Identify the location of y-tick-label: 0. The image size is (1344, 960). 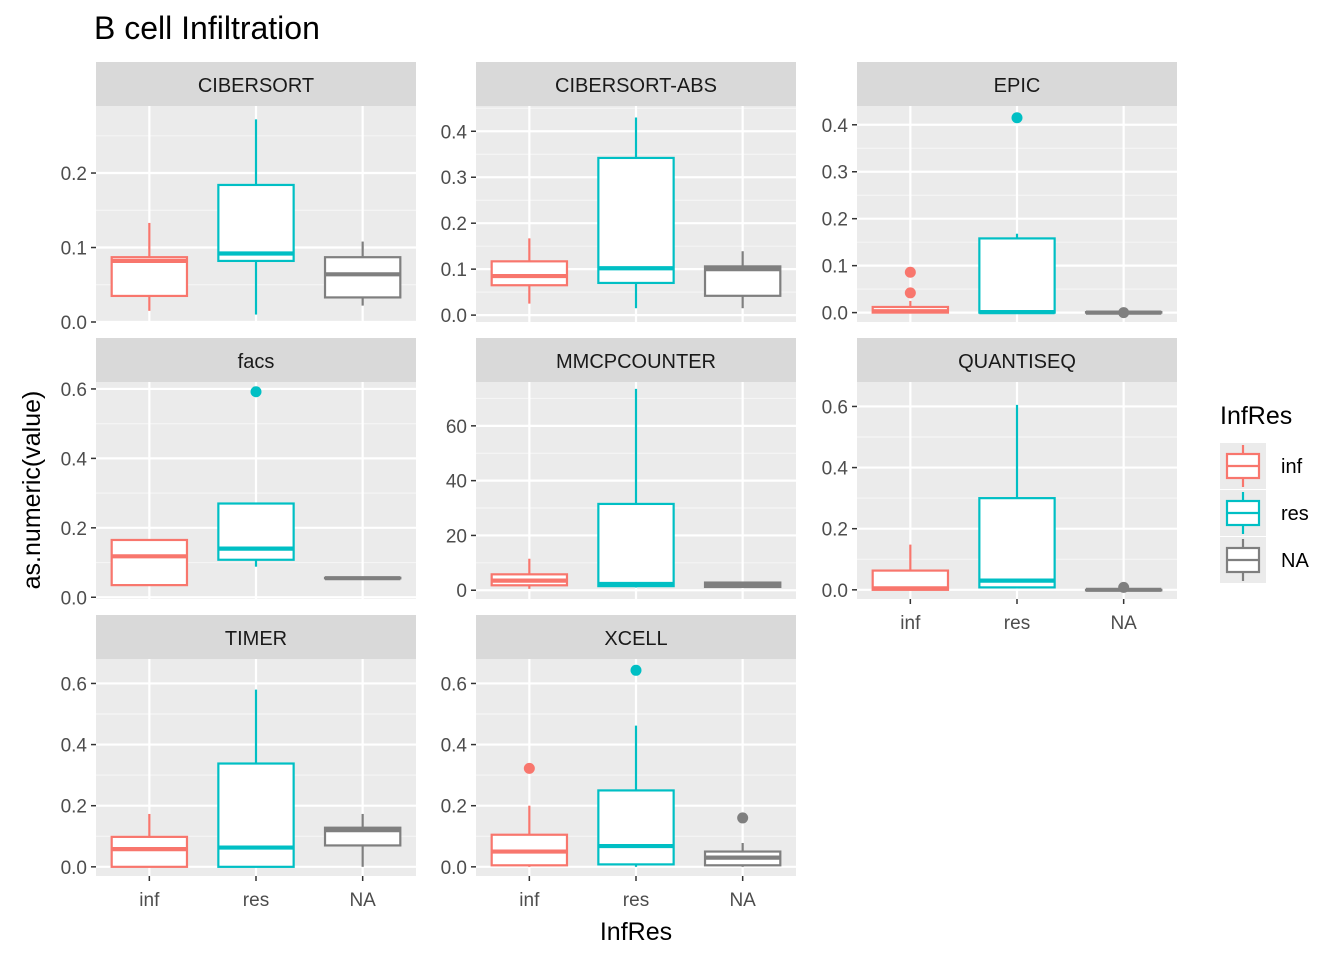
(461, 591).